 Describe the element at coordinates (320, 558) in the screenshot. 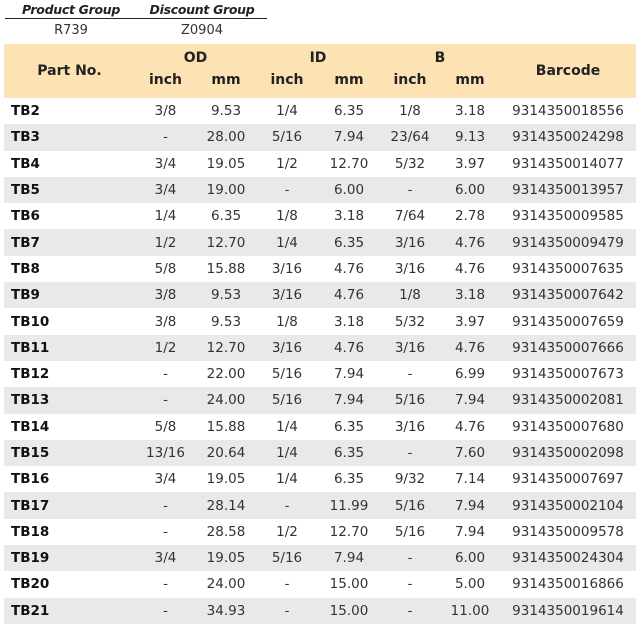

I see `table-row: TB19 3/4 19.05 5/16 7.94 - 6.00 9314350024304` at that location.